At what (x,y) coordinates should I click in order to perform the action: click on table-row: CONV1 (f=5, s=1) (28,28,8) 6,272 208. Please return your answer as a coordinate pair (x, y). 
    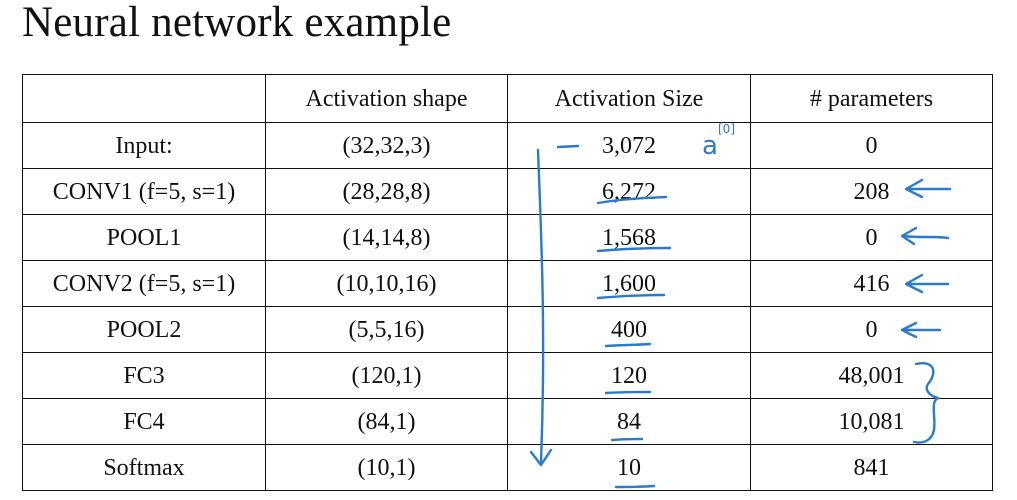
    Looking at the image, I should click on (507, 191).